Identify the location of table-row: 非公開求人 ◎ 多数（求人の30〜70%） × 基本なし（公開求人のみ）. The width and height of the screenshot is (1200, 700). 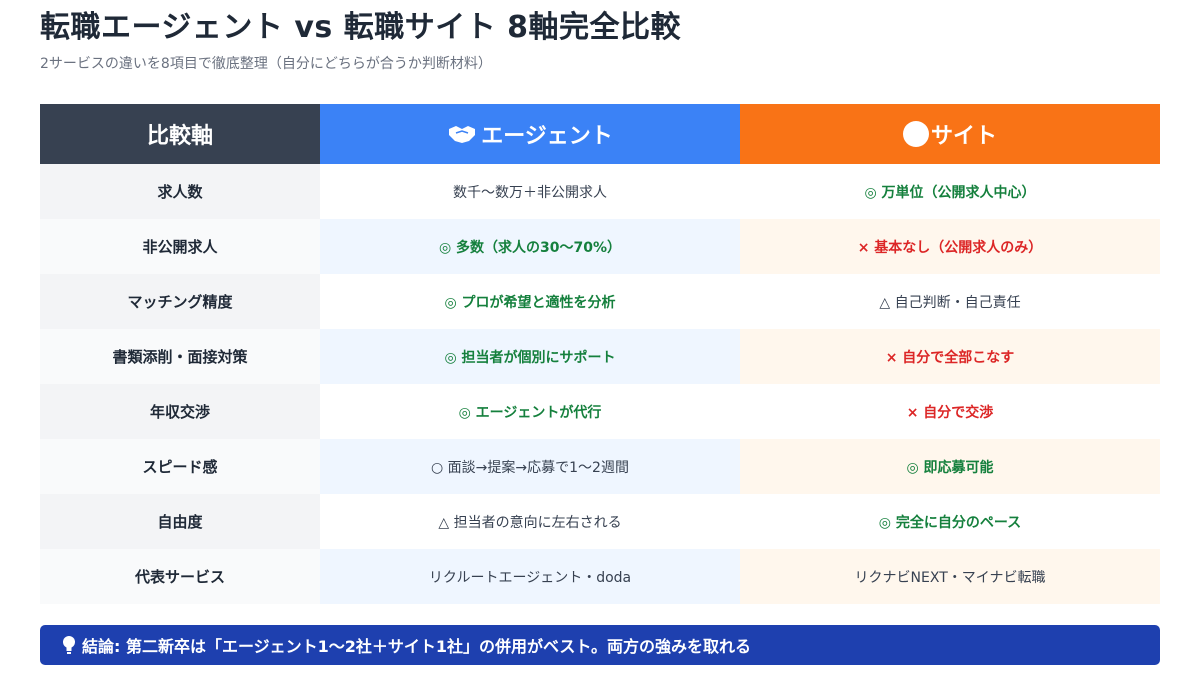
(600, 246).